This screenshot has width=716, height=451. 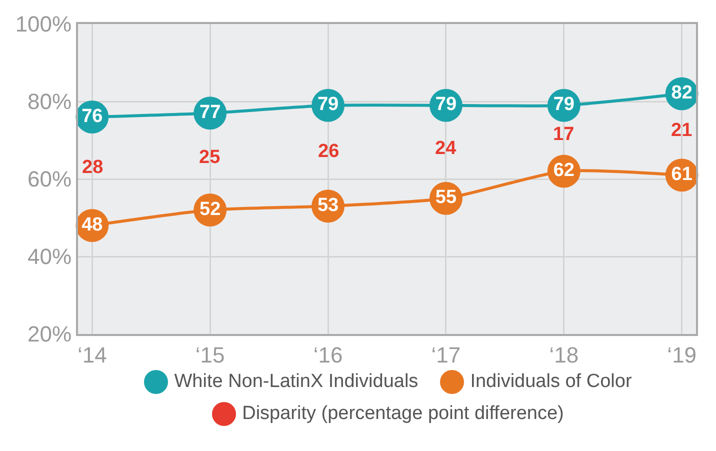 What do you see at coordinates (681, 93) in the screenshot?
I see `data-label: 82` at bounding box center [681, 93].